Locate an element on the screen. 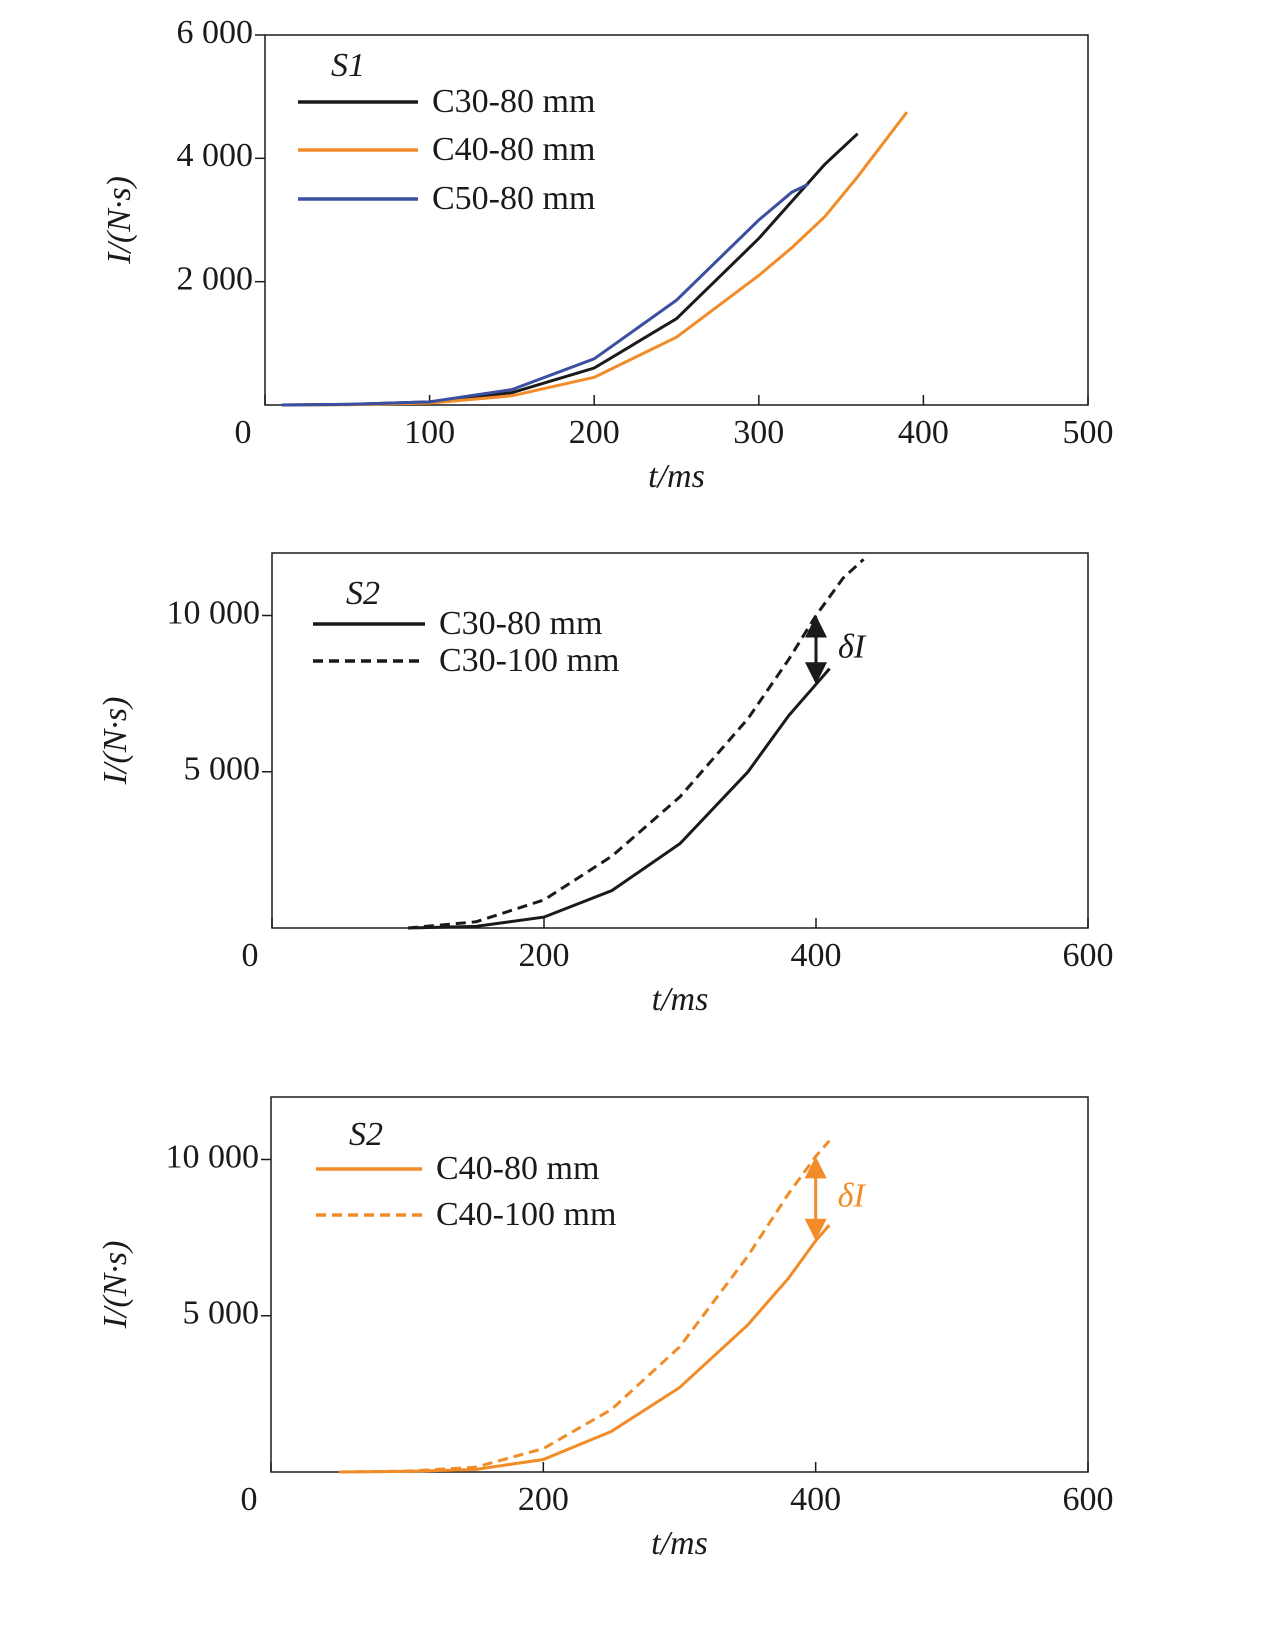  legend-label: C50-80 mm is located at coordinates (513, 198).